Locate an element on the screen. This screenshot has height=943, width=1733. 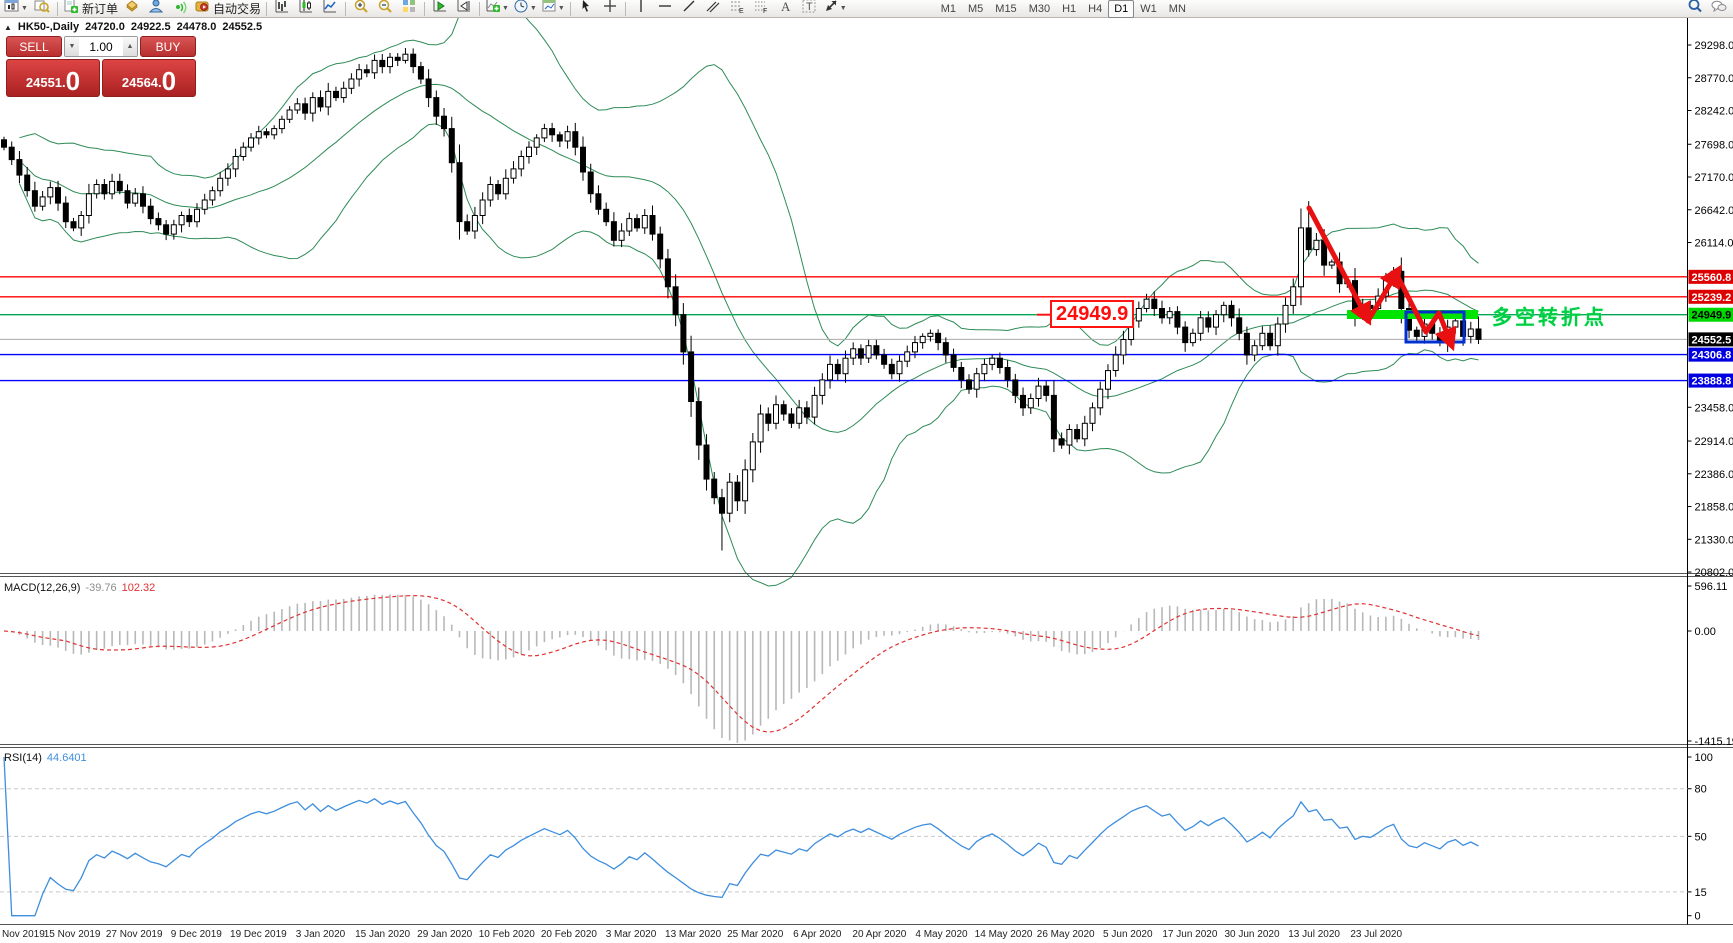
zoom-out-icon is located at coordinates (385, 9).